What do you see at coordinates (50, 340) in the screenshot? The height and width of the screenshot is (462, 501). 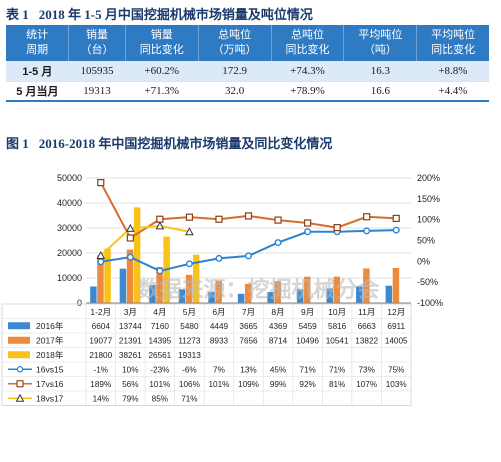 I see `legend-label: 2017年` at bounding box center [50, 340].